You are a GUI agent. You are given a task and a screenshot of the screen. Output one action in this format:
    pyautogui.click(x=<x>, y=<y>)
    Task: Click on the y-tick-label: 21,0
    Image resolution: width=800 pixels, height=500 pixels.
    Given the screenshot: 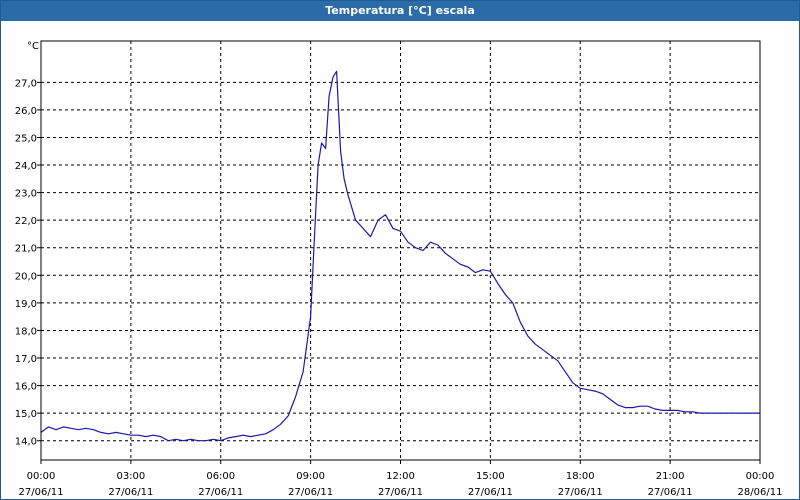 What is the action you would take?
    pyautogui.click(x=26, y=249)
    